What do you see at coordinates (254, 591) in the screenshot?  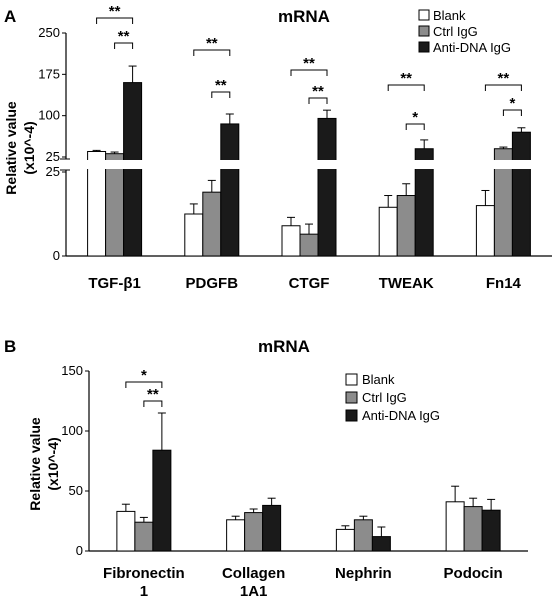 I see `chart-b-category-label: 1A1` at bounding box center [254, 591].